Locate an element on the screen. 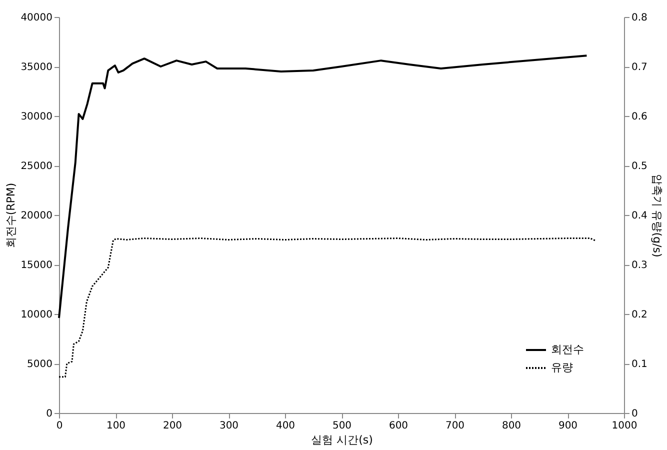 The height and width of the screenshot is (450, 667). y-tick-label: 40000 is located at coordinates (36, 18).